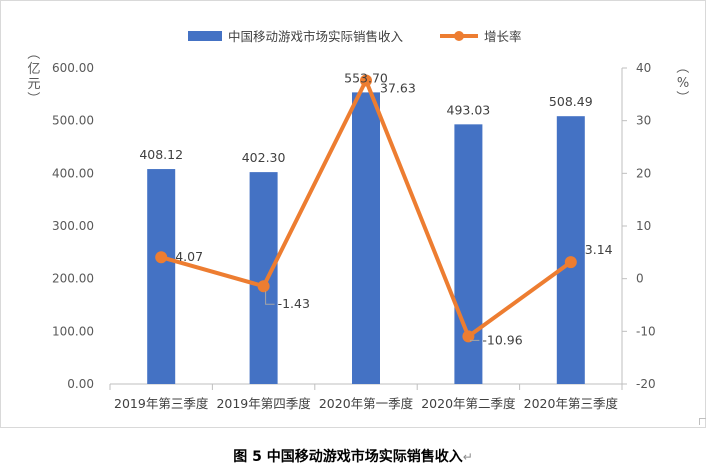  Describe the element at coordinates (398, 87) in the screenshot. I see `growth-data-label: 37.63` at that location.